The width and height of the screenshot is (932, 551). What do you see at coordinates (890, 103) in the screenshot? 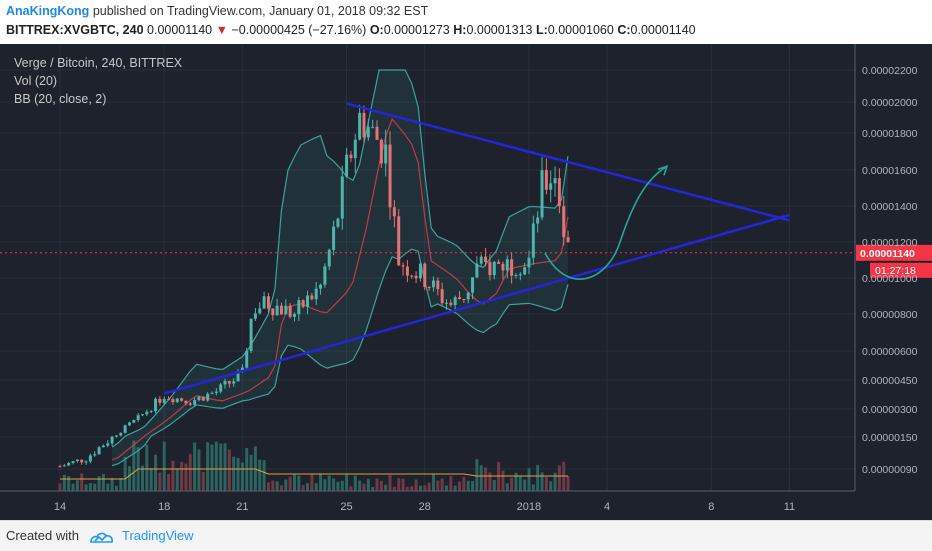
I see `y-tick-label: 0.00002000` at bounding box center [890, 103].